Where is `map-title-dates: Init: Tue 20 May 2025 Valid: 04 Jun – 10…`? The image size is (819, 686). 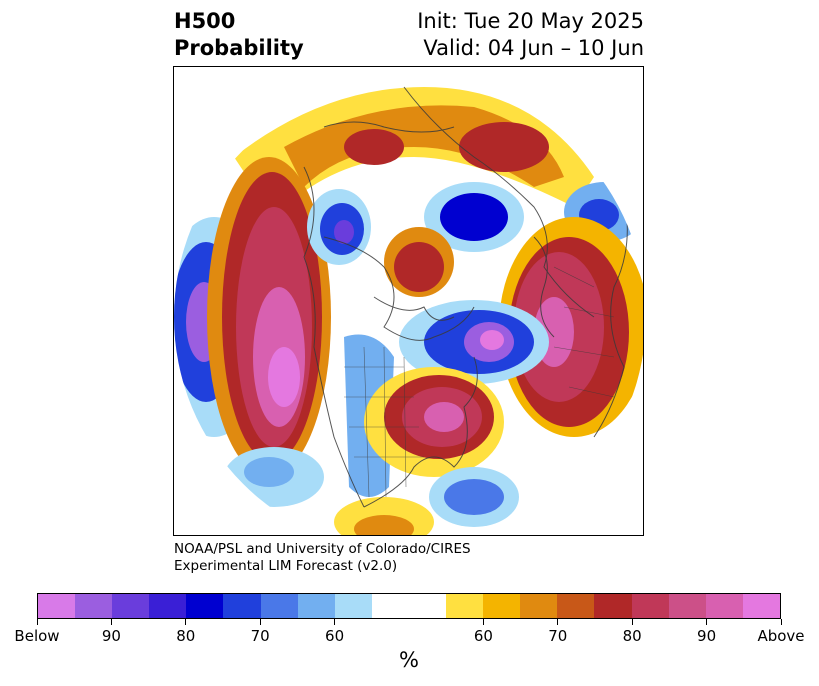 map-title-dates: Init: Tue 20 May 2025 Valid: 04 Jun – 10… is located at coordinates (530, 35).